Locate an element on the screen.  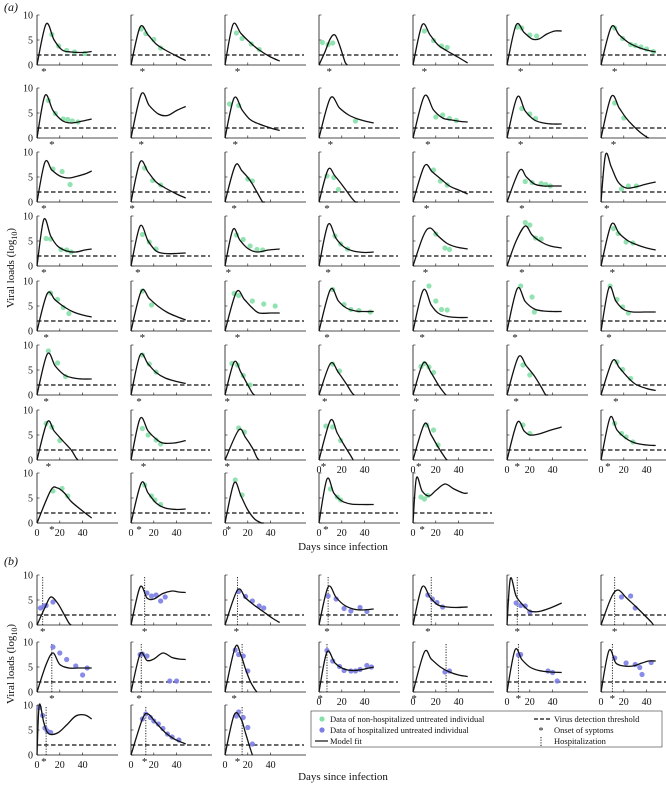
panel-a-subplot-2: * is located at coordinates (265, 46).